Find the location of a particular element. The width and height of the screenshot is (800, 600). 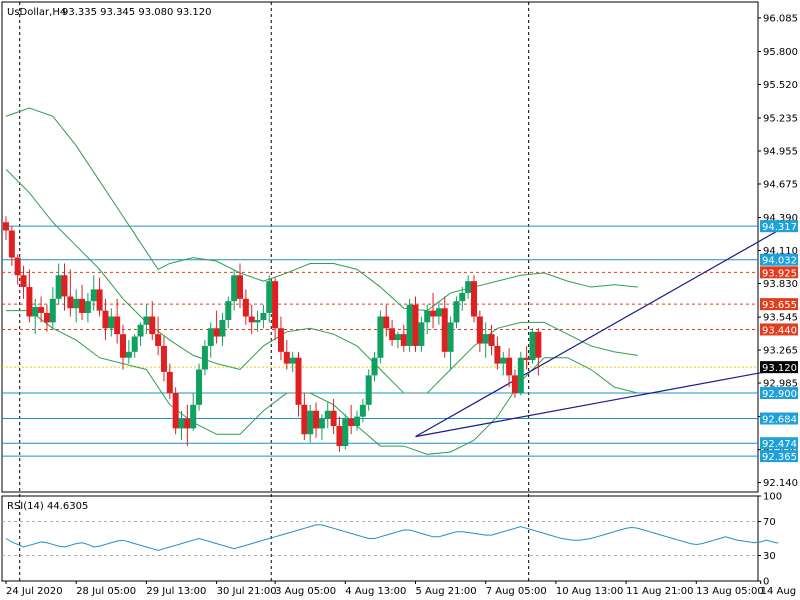

support-price-tag: 92.474 is located at coordinates (779, 444).